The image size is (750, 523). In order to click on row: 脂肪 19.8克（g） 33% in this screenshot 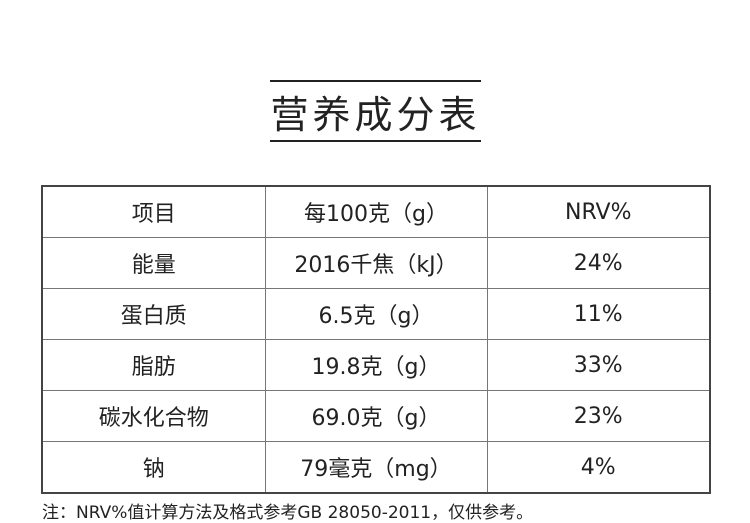, I will do `click(376, 365)`.